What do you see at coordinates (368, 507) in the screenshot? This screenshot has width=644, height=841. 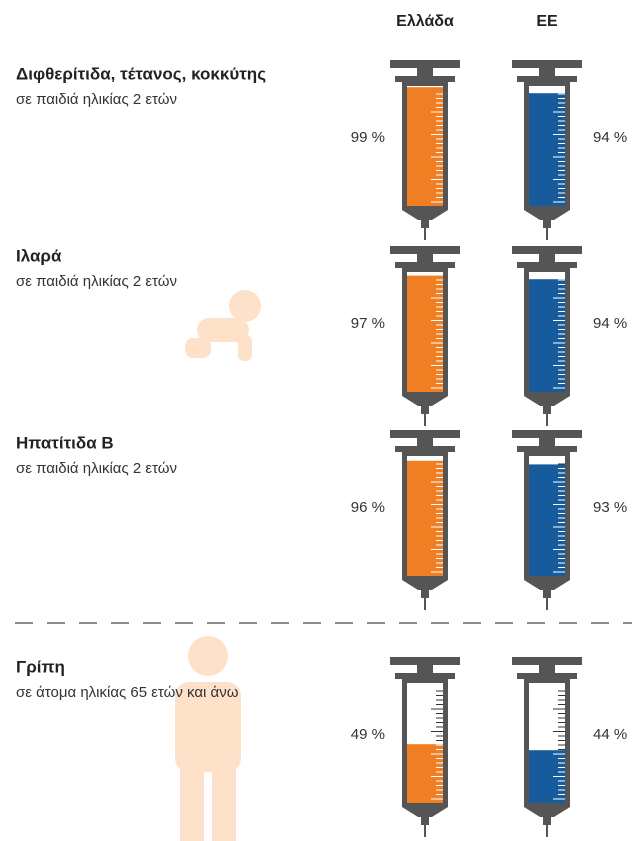 I see `value-label: 96 %` at bounding box center [368, 507].